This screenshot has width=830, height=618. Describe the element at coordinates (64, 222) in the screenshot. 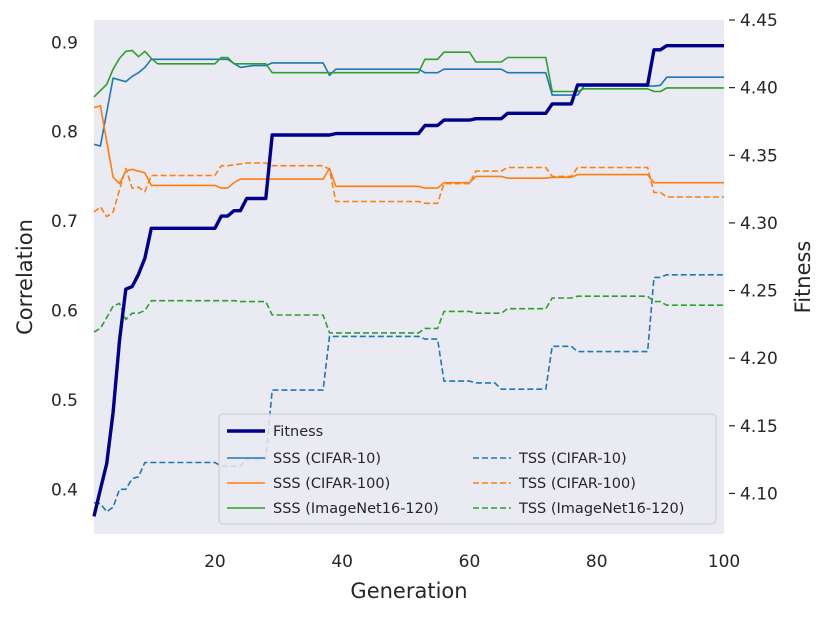

I see `left-y-tick-label: 0.7` at that location.